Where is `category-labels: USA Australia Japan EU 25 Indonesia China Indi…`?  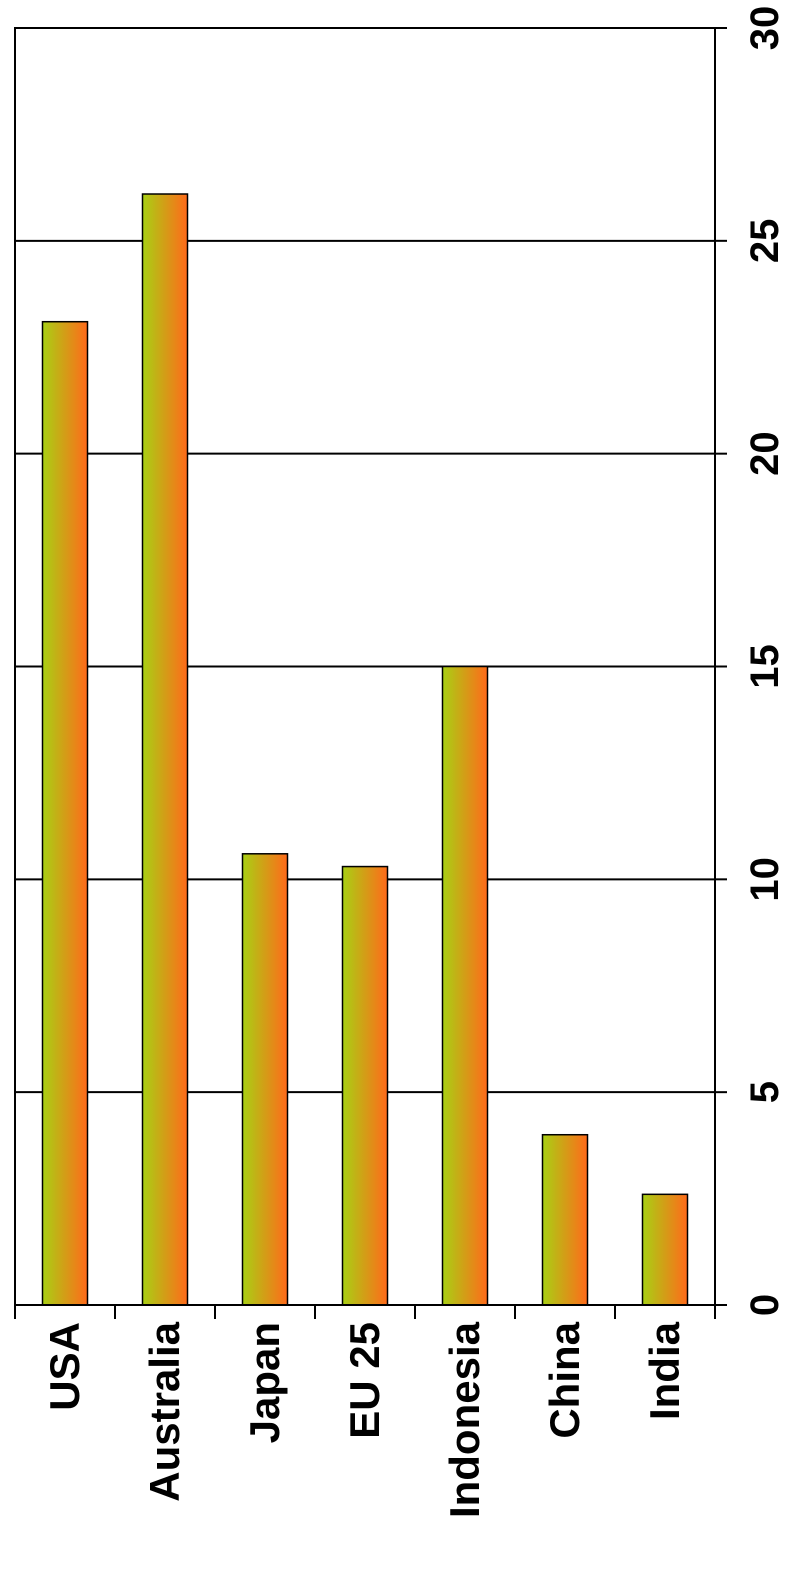
category-labels: USA Australia Japan EU 25 Indonesia China Indi… is located at coordinates (364, 1419).